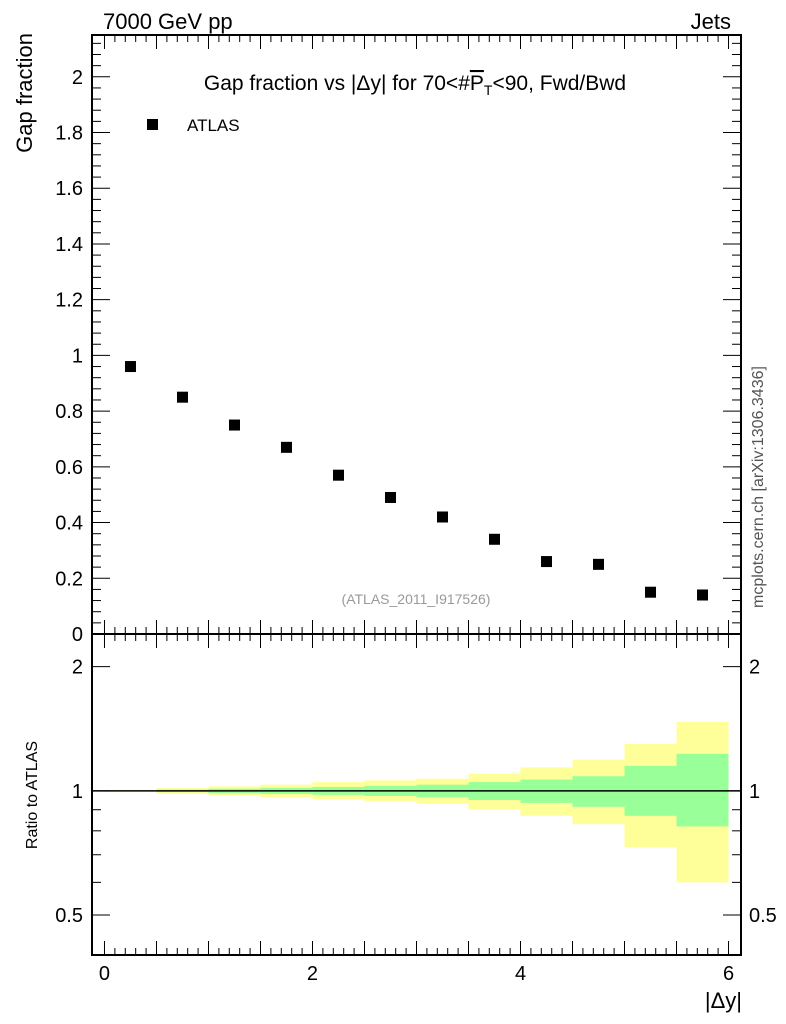 The width and height of the screenshot is (786, 1024). What do you see at coordinates (711, 21) in the screenshot?
I see `header-right-label: Jets` at bounding box center [711, 21].